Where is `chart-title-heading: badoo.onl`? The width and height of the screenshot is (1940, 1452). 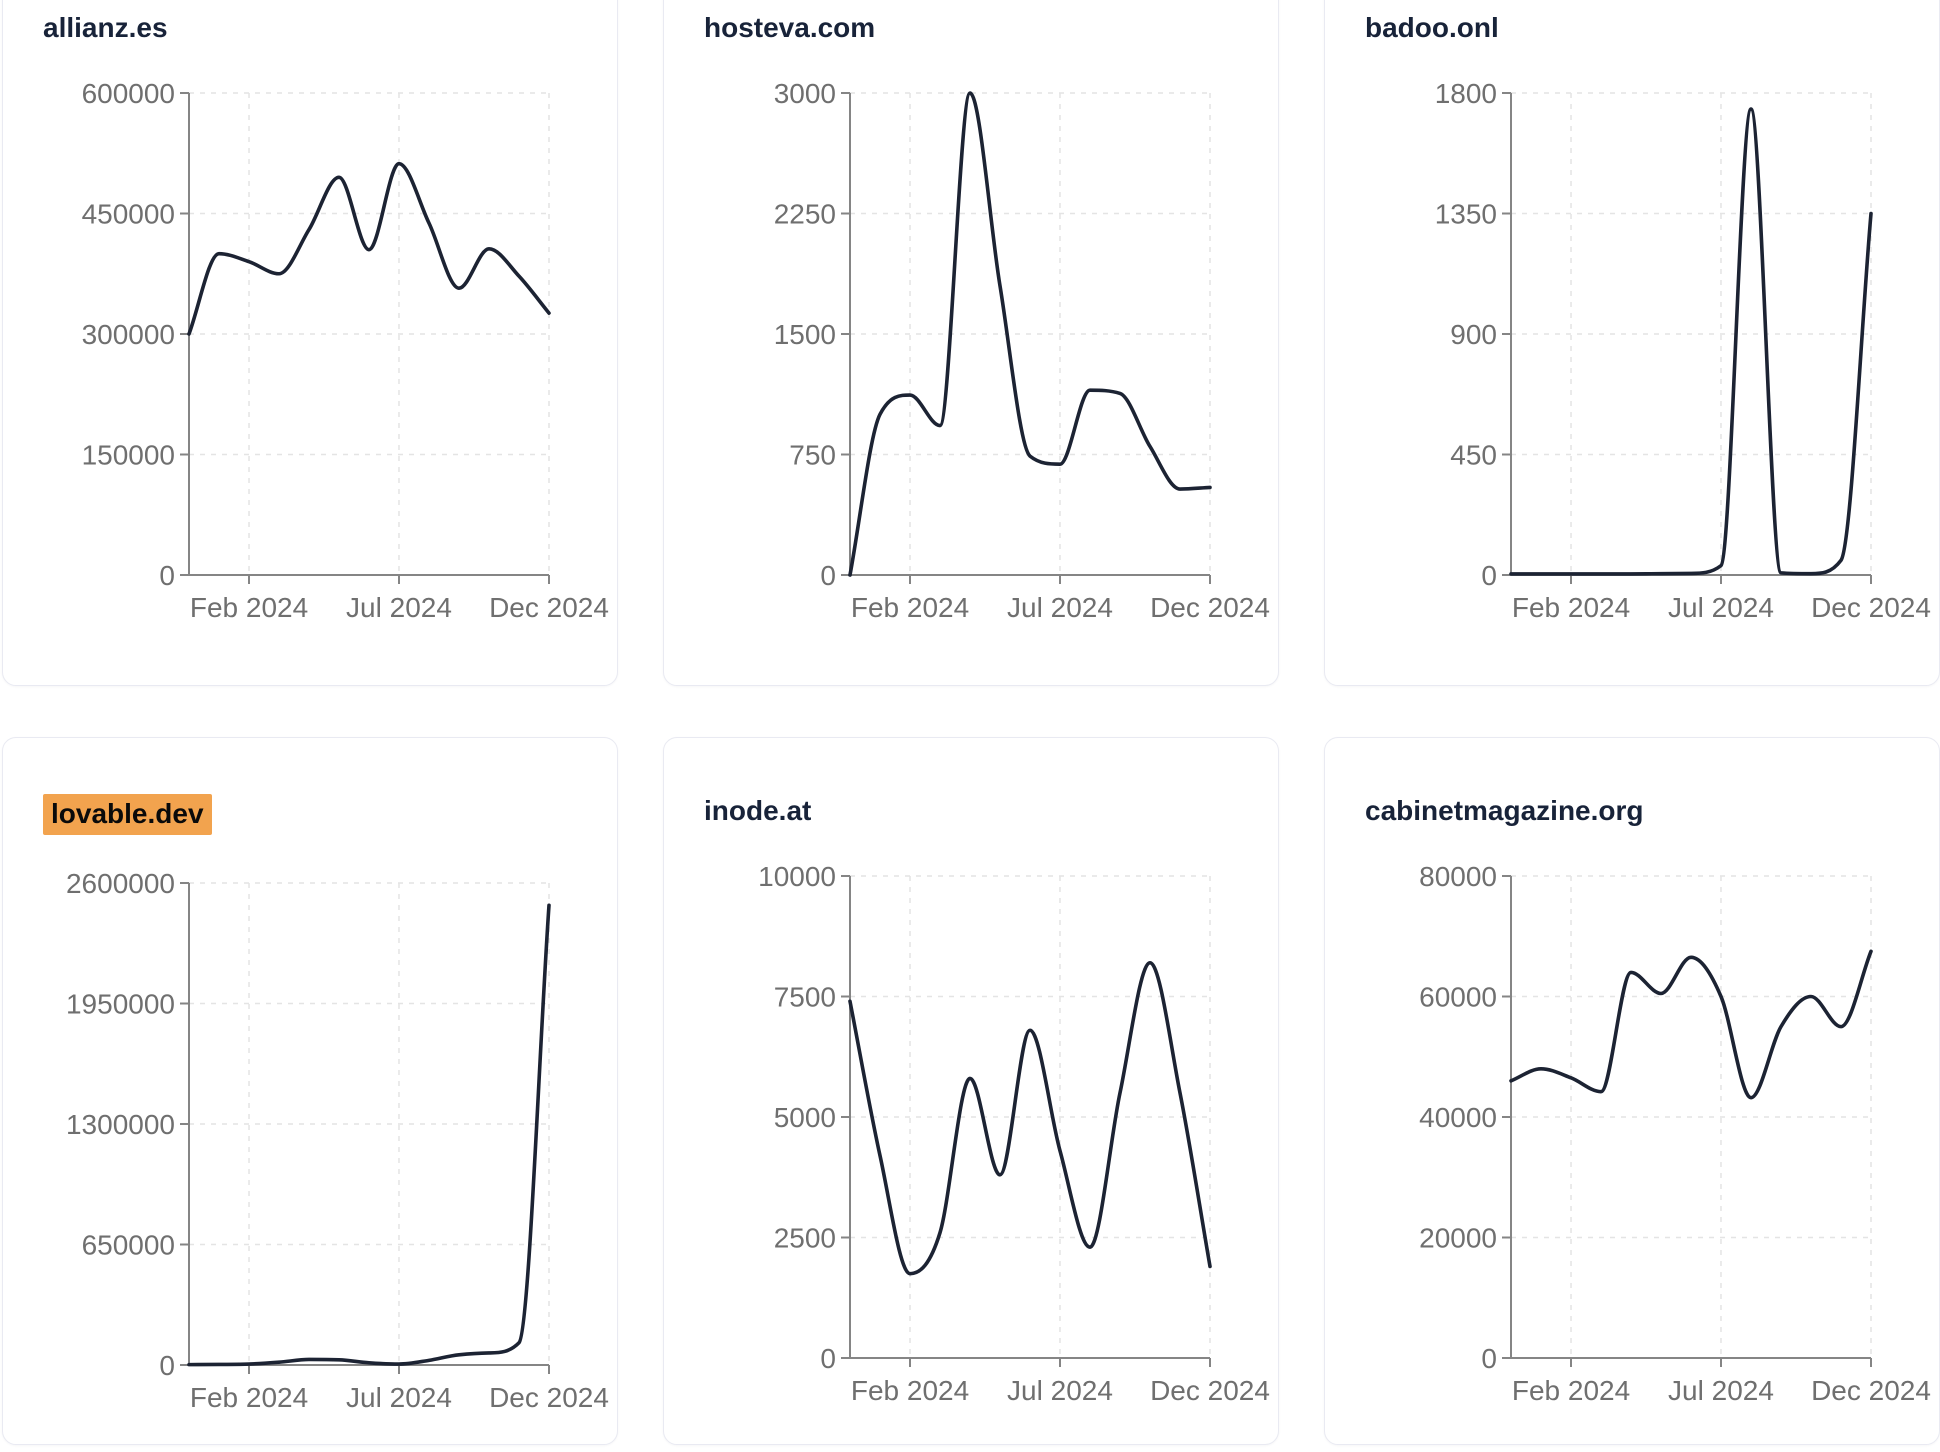
chart-title-heading: badoo.onl is located at coordinates (1652, 28).